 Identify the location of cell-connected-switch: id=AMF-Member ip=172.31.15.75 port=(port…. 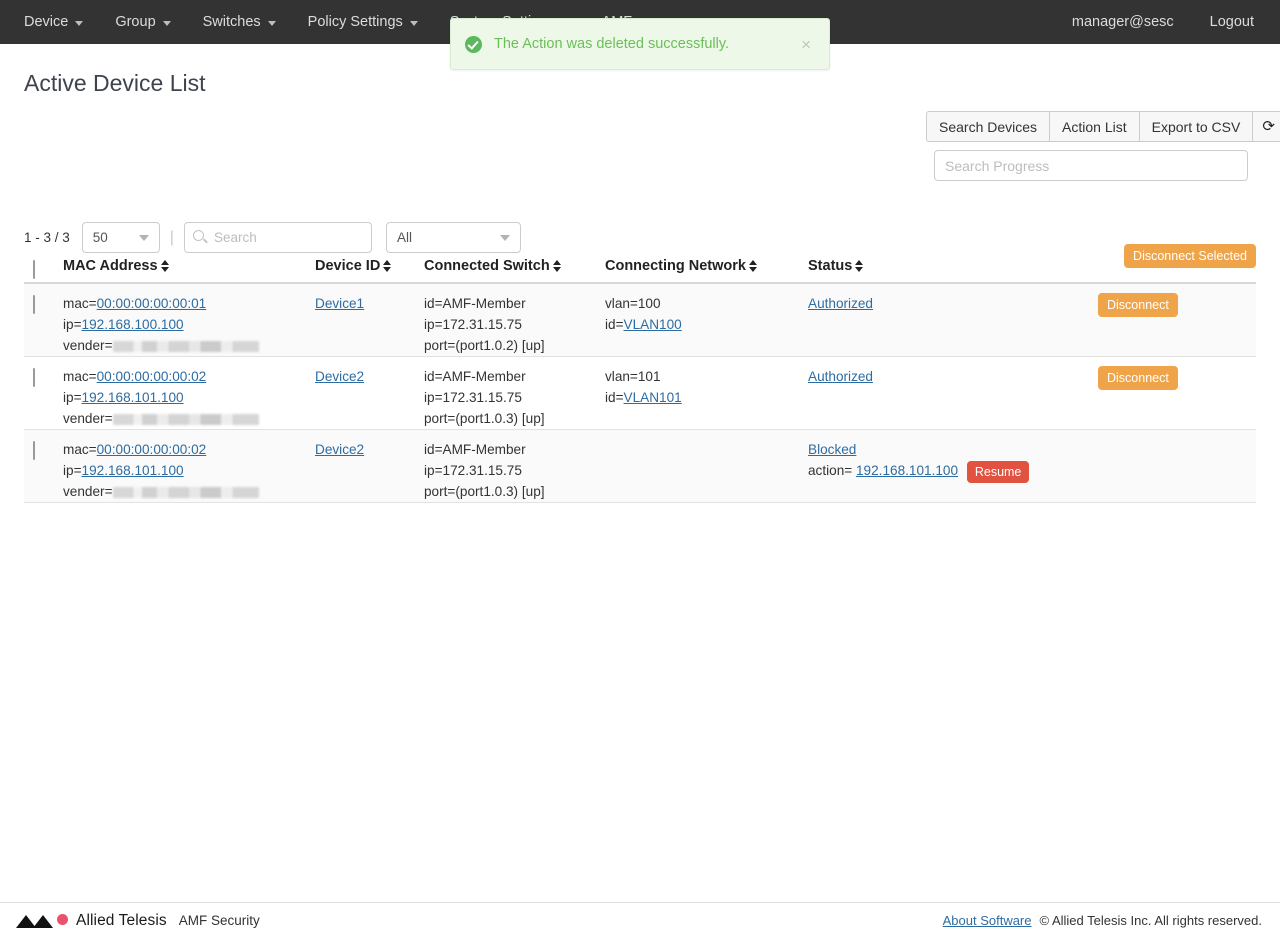
(514, 397).